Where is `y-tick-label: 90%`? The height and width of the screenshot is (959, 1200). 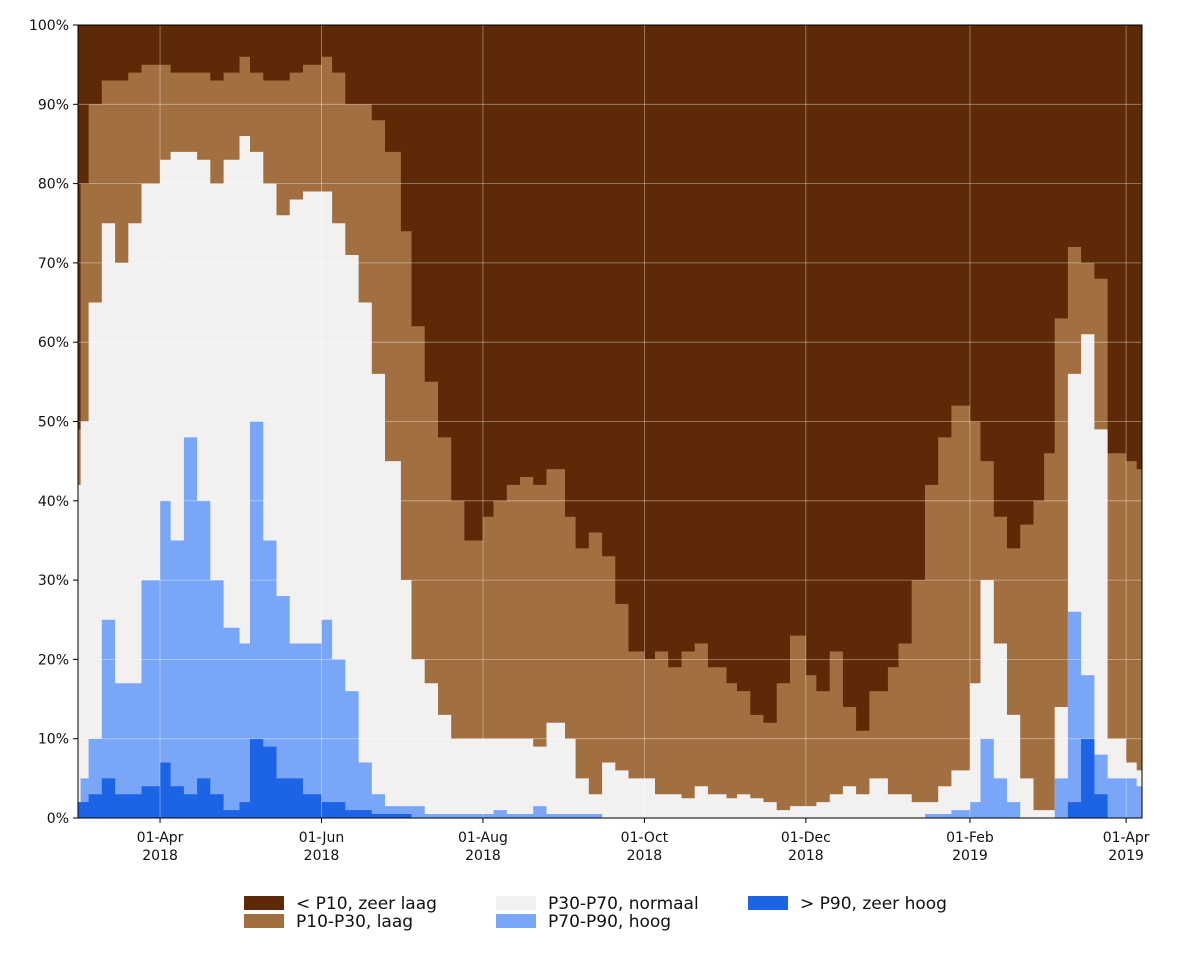
y-tick-label: 90% is located at coordinates (53, 105).